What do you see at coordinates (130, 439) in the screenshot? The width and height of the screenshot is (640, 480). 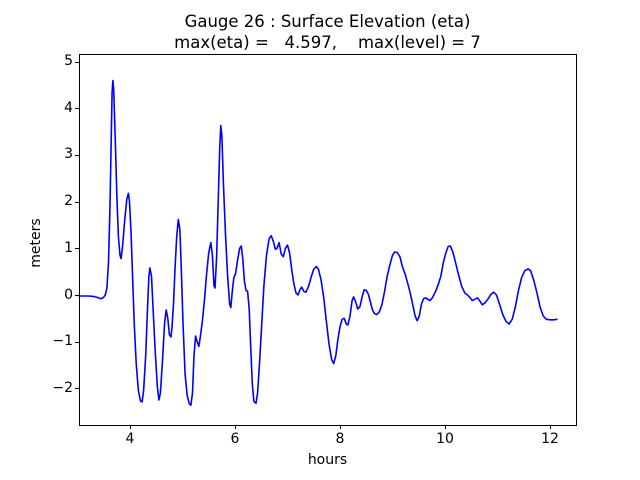 I see `x-tick-label: 4` at bounding box center [130, 439].